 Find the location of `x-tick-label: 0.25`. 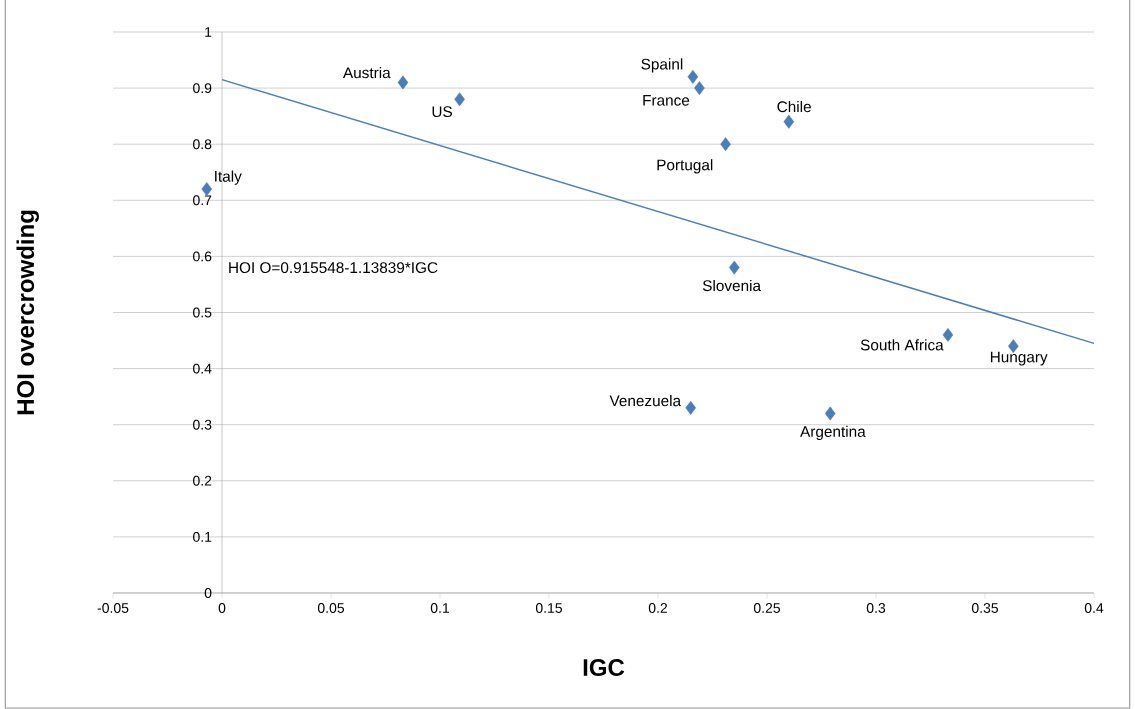

x-tick-label: 0.25 is located at coordinates (767, 608).